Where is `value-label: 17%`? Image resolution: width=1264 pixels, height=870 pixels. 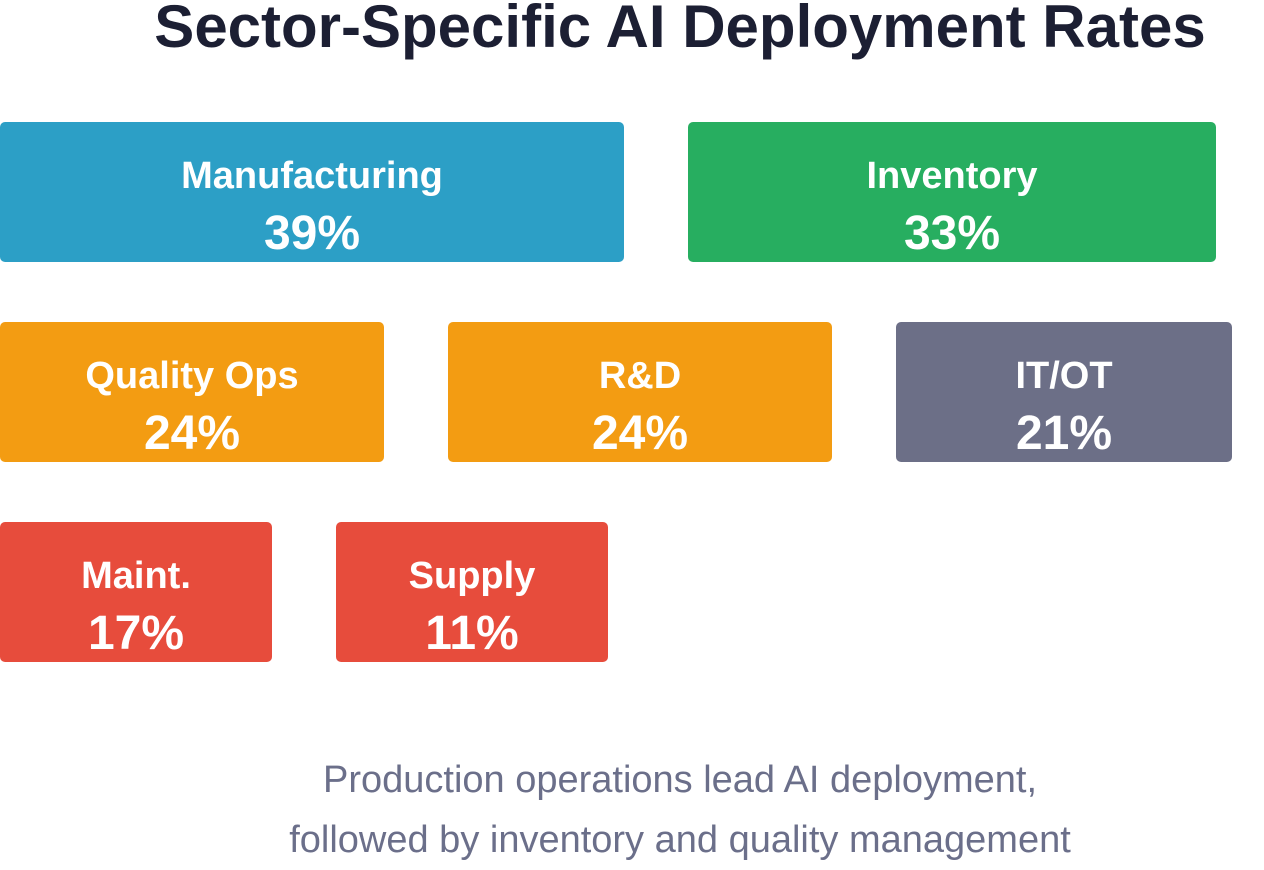 value-label: 17% is located at coordinates (136, 633).